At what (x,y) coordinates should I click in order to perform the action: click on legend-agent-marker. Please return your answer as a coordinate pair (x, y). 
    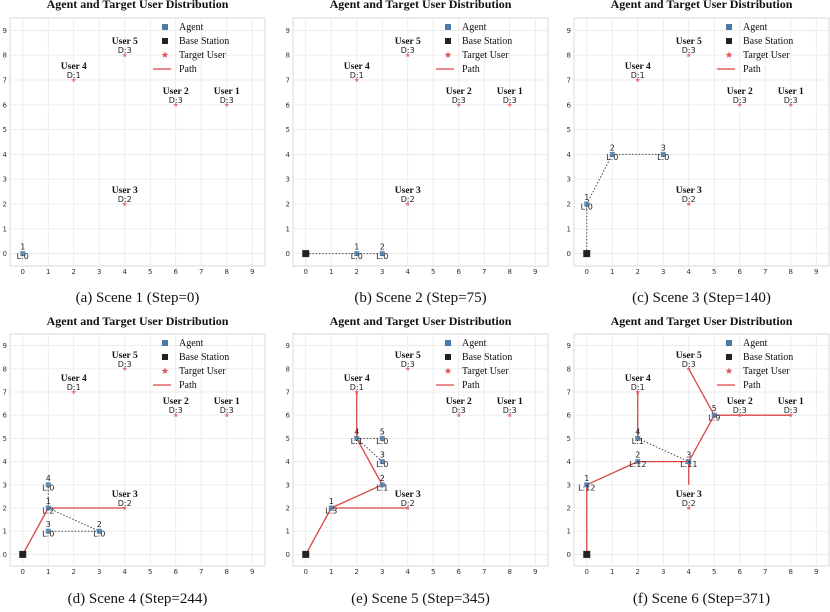
    Looking at the image, I should click on (165, 343).